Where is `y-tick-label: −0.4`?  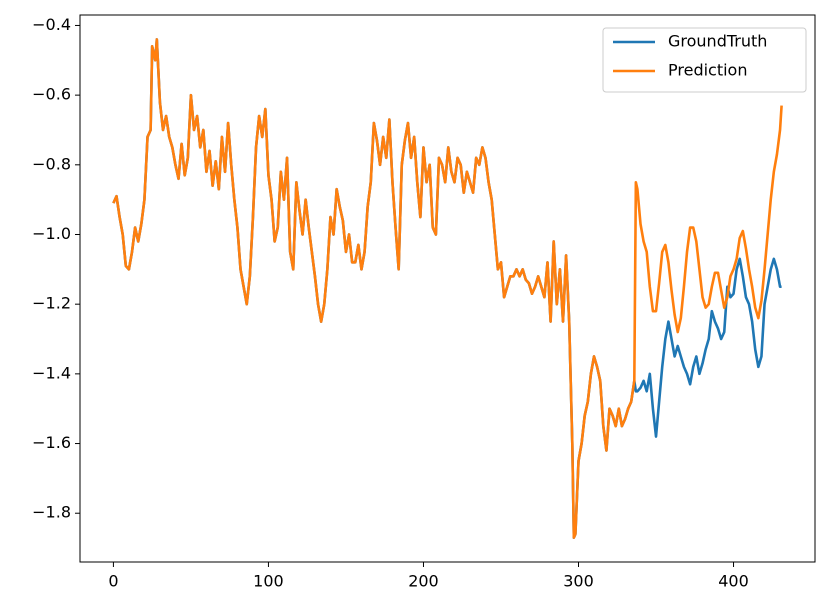
y-tick-label: −0.4 is located at coordinates (51, 24).